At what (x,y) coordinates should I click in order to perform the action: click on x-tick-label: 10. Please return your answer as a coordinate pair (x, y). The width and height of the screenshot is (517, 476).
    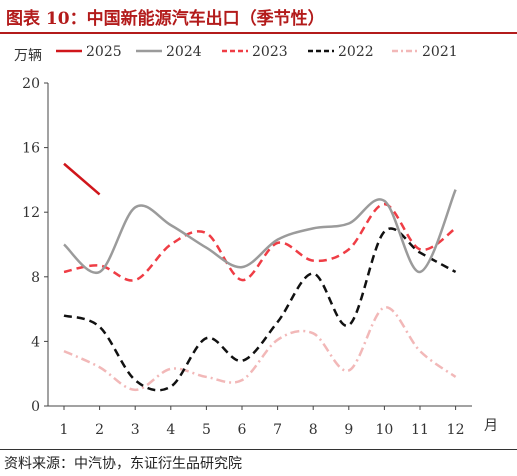
    Looking at the image, I should click on (384, 430).